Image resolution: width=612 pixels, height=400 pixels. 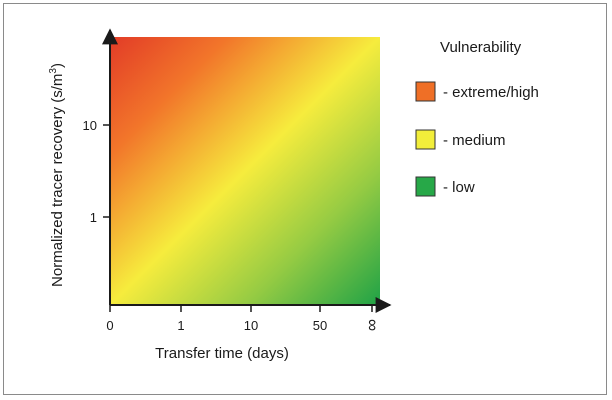 What do you see at coordinates (251, 325) in the screenshot?
I see `x-tick-label-10: 10` at bounding box center [251, 325].